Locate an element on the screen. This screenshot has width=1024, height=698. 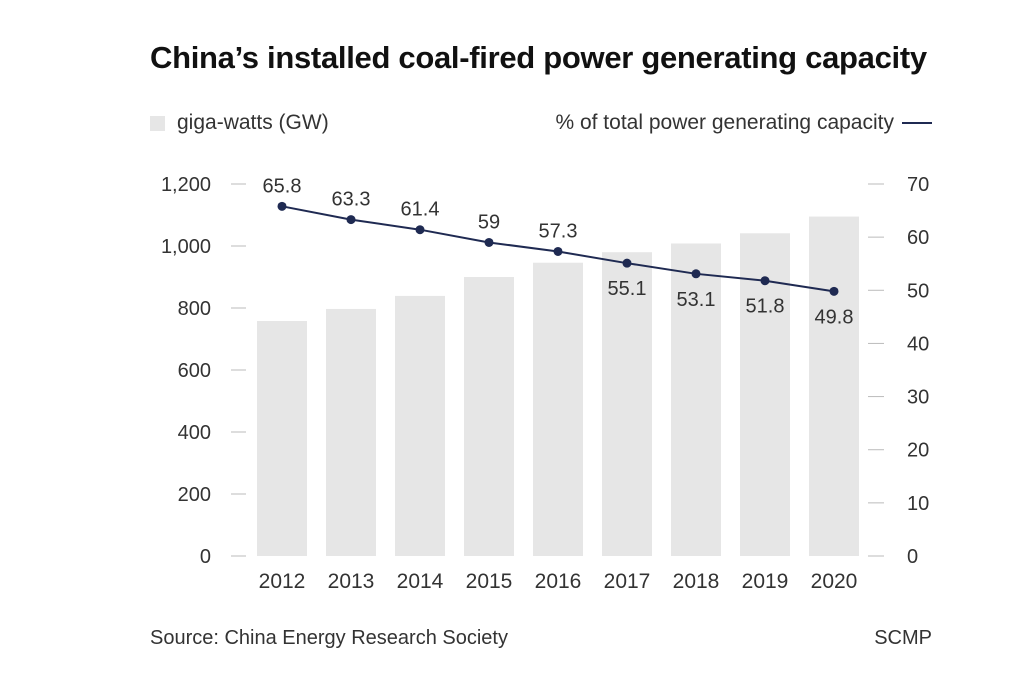
percent-data-label: 53.1 is located at coordinates (696, 300).